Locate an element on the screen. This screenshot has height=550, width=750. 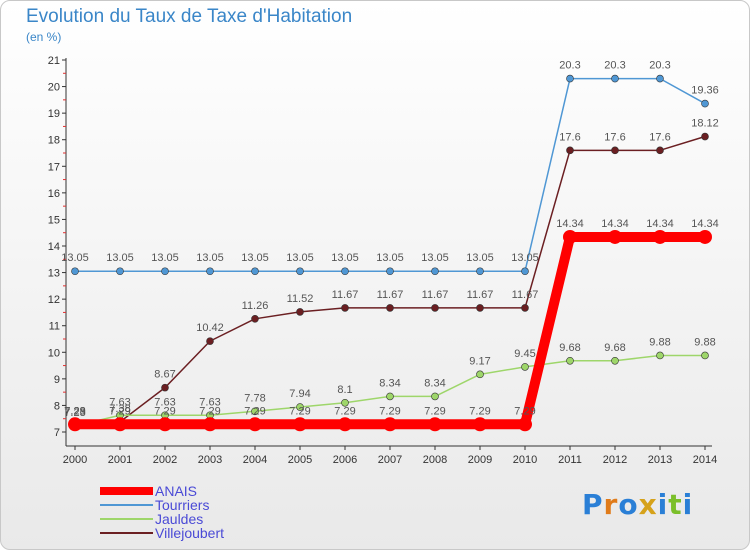
logo-letter: t is located at coordinates (675, 504).